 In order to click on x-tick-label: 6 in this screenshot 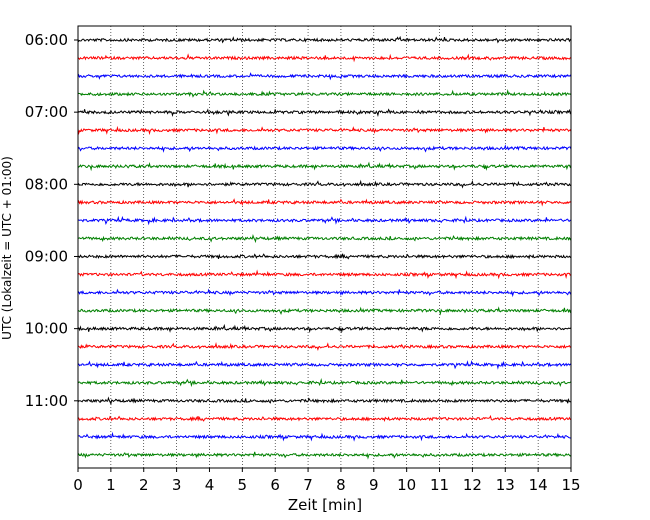, I will do `click(275, 485)`.